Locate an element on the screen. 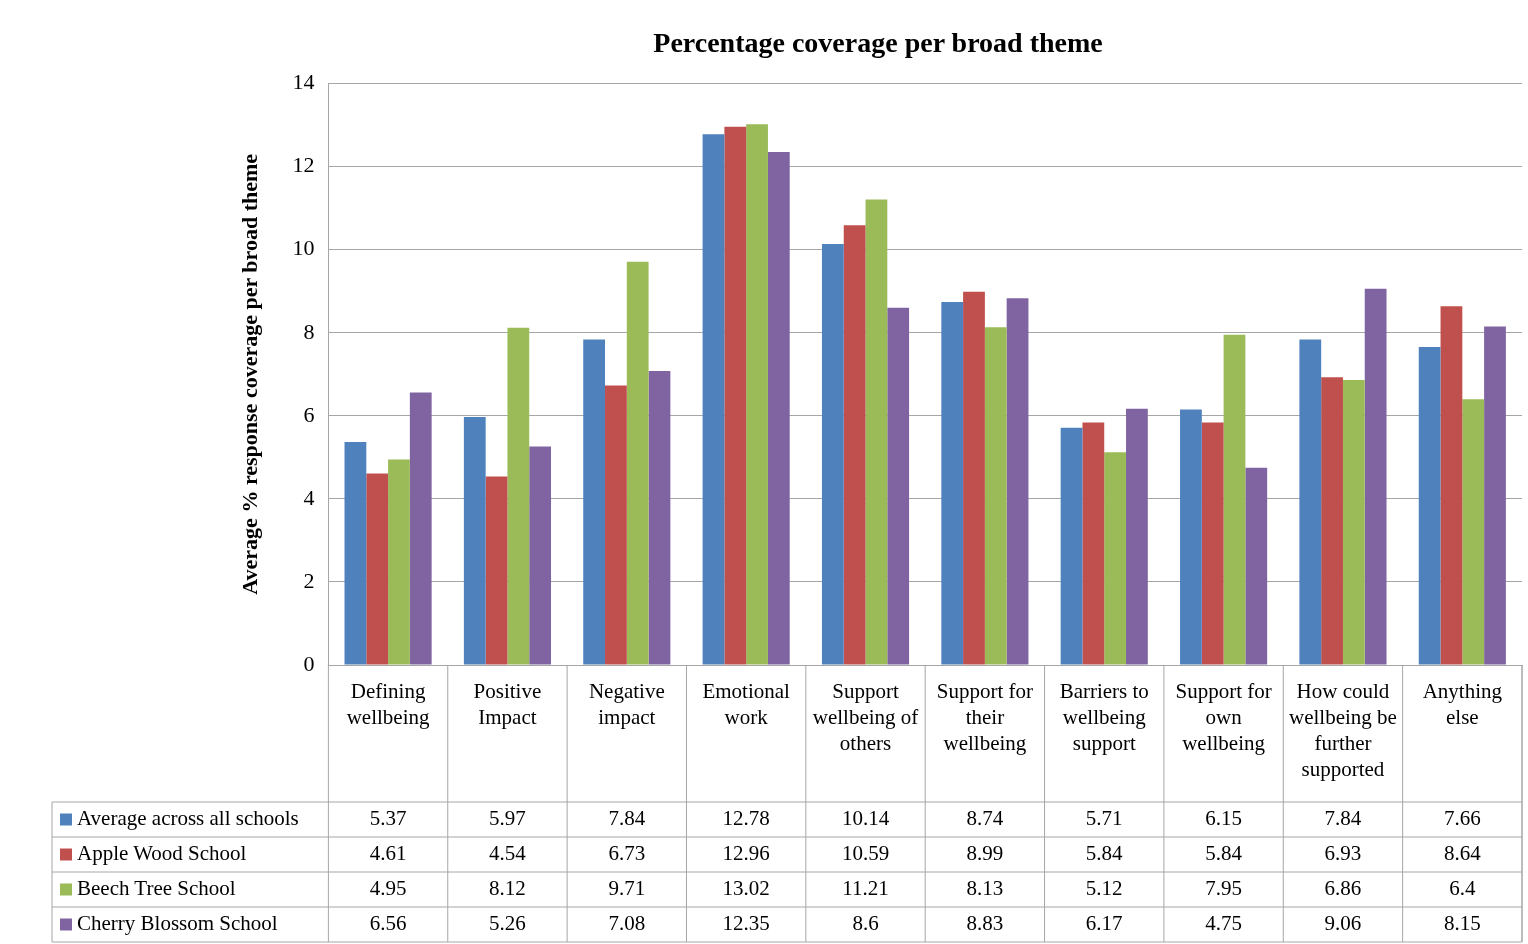  y-tick-label: 12 is located at coordinates (303, 165).